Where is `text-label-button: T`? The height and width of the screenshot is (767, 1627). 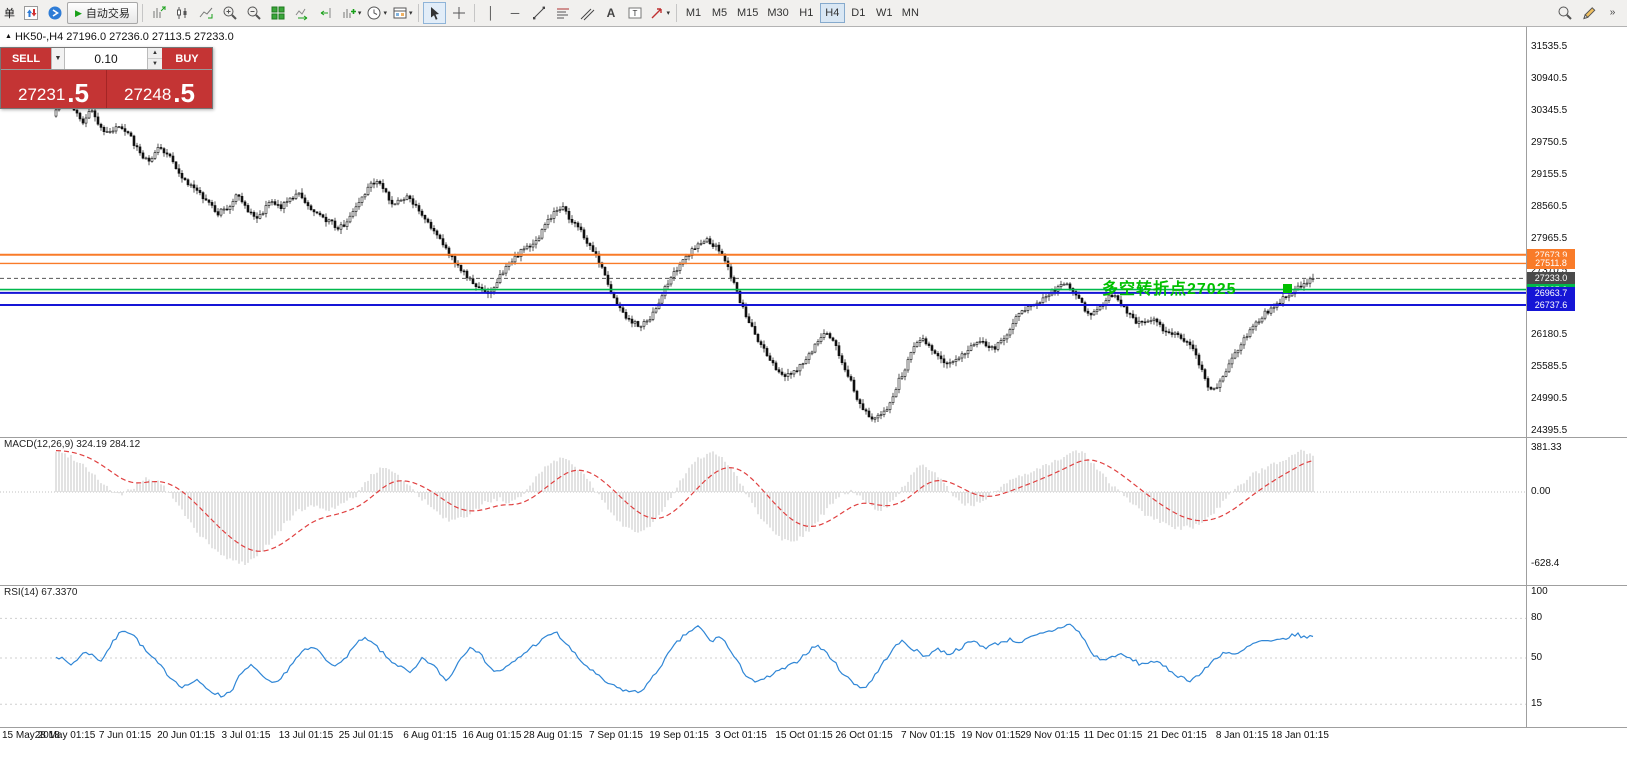
text-label-button: T is located at coordinates (634, 13).